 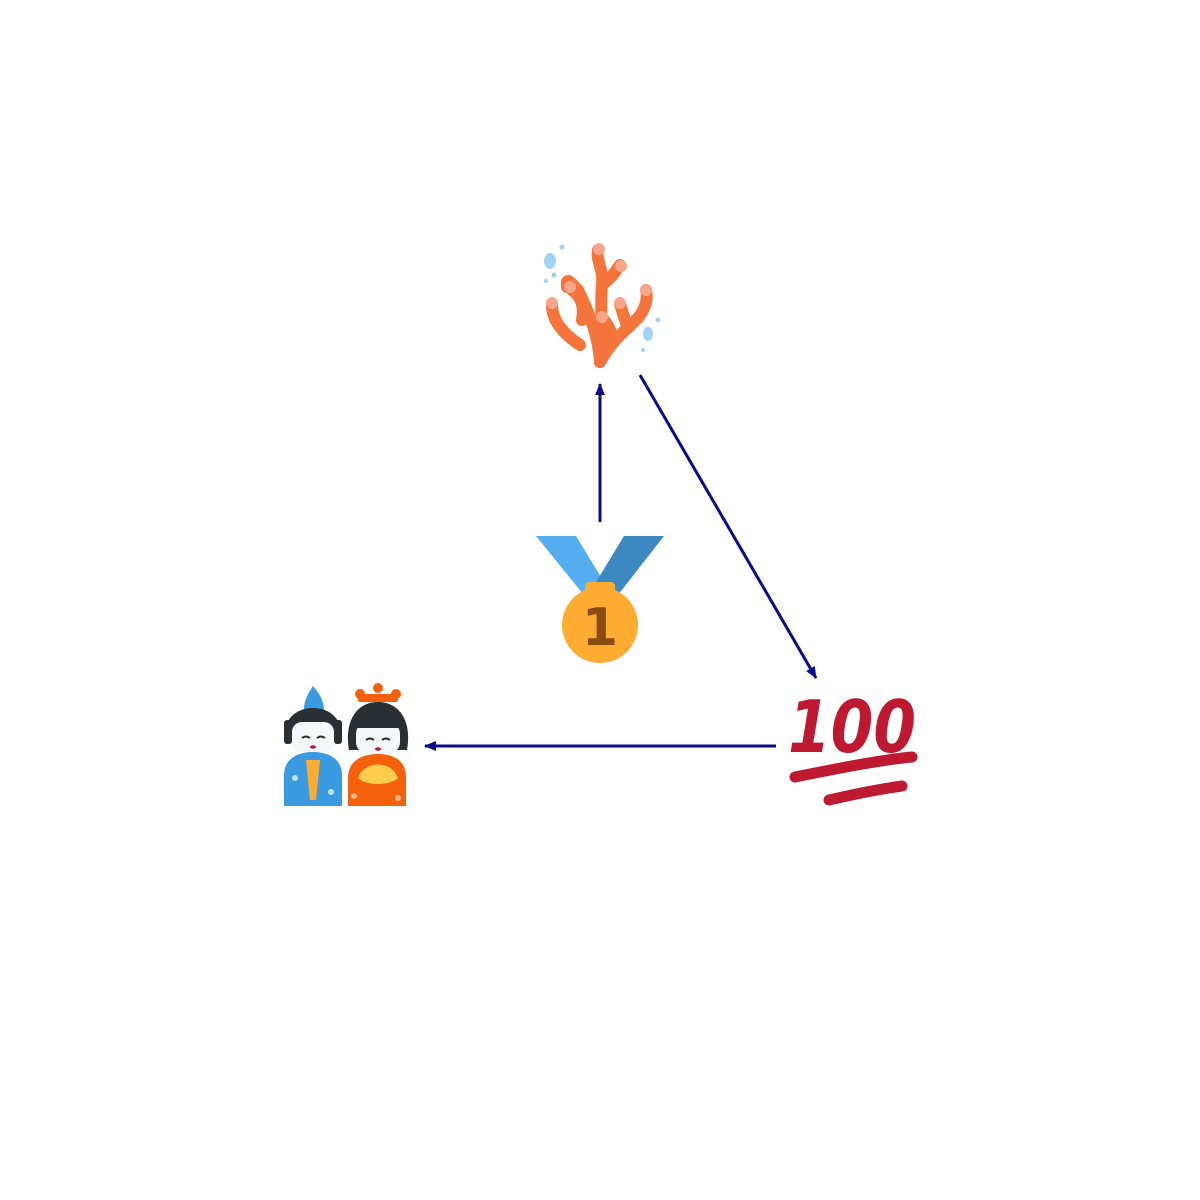 I want to click on hundred-points-icon: 100, so click(x=853, y=745).